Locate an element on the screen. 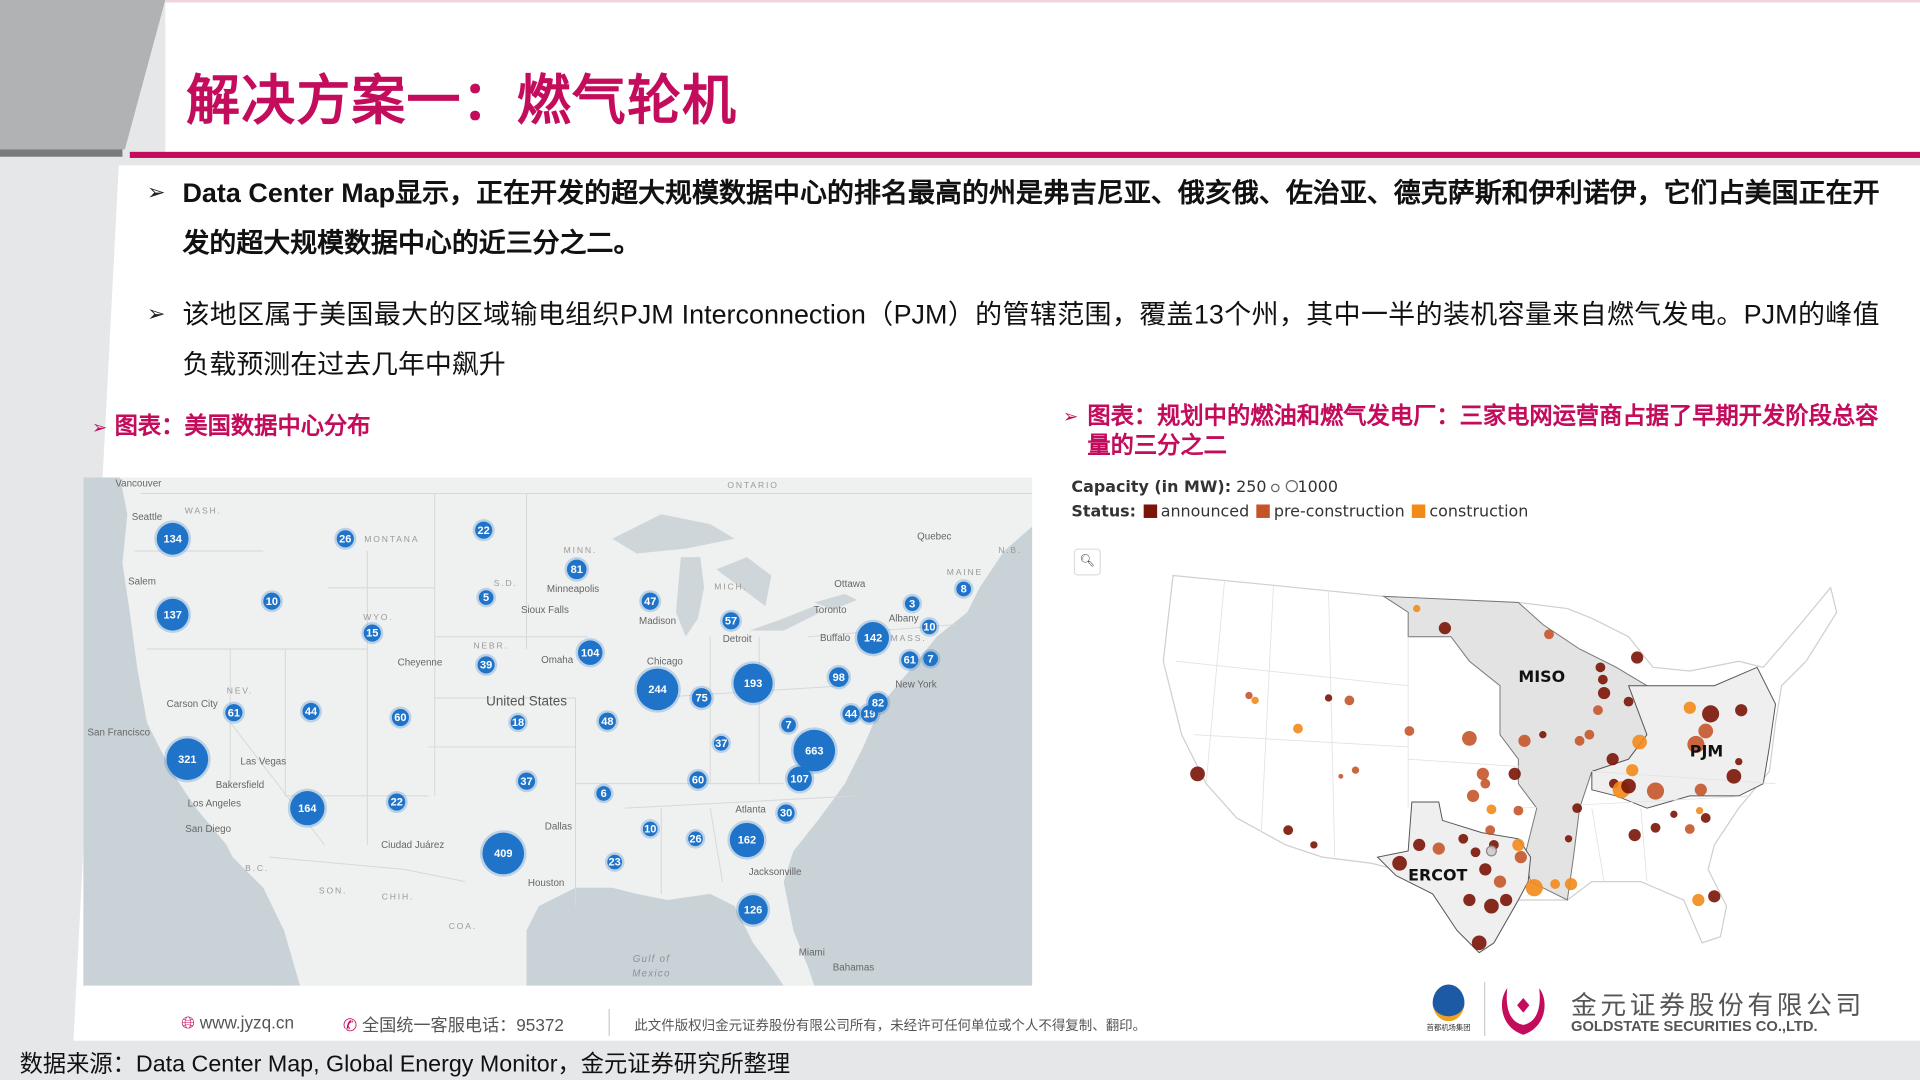 The height and width of the screenshot is (1080, 1920). cluster-bubble: 244 is located at coordinates (657, 689).